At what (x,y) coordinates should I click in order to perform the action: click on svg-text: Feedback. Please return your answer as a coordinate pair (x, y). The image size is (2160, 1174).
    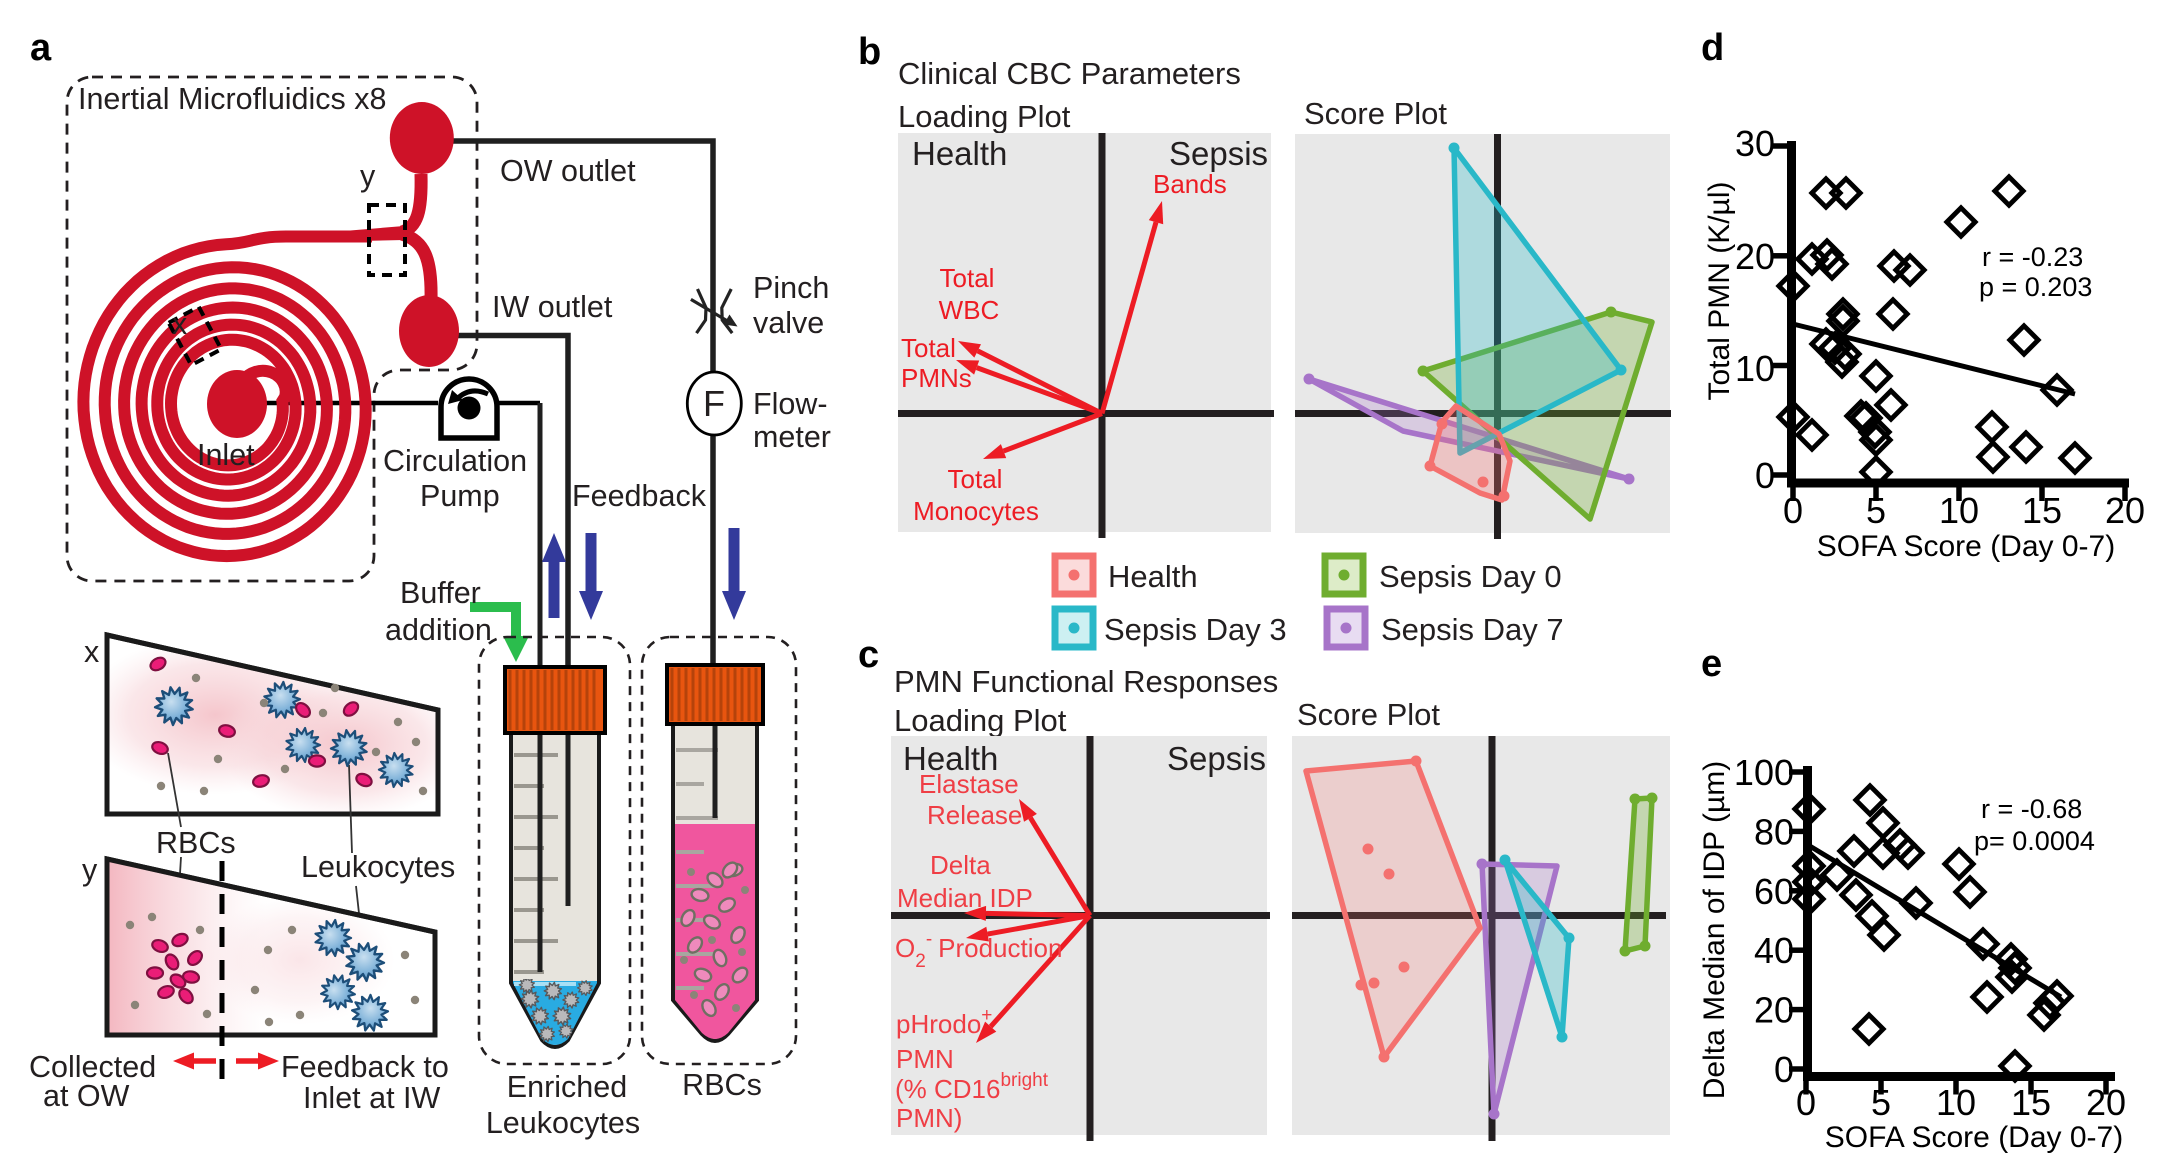
    Looking at the image, I should click on (639, 496).